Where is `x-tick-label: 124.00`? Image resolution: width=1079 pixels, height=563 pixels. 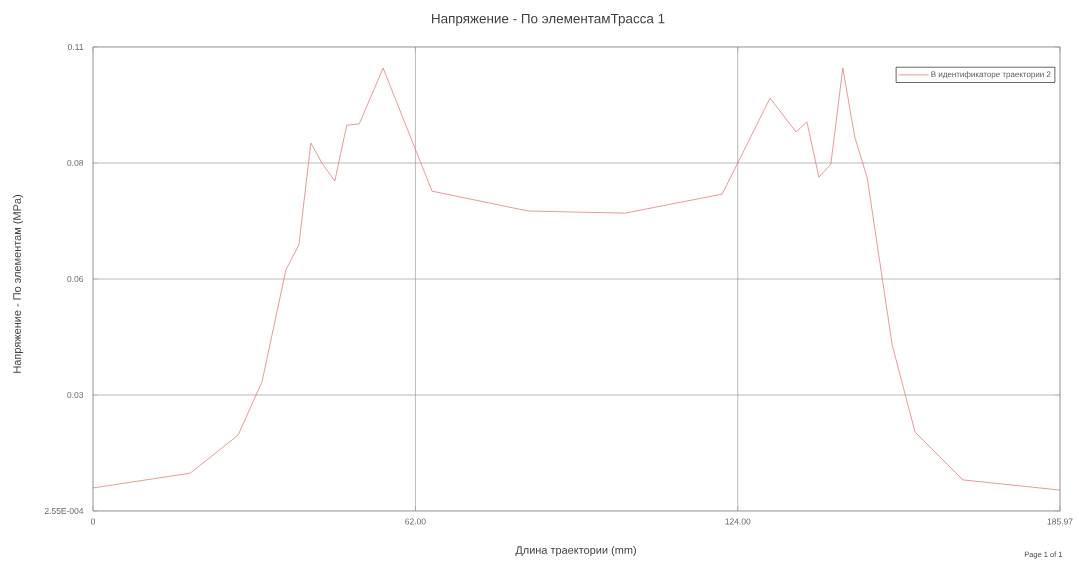
x-tick-label: 124.00 is located at coordinates (738, 521).